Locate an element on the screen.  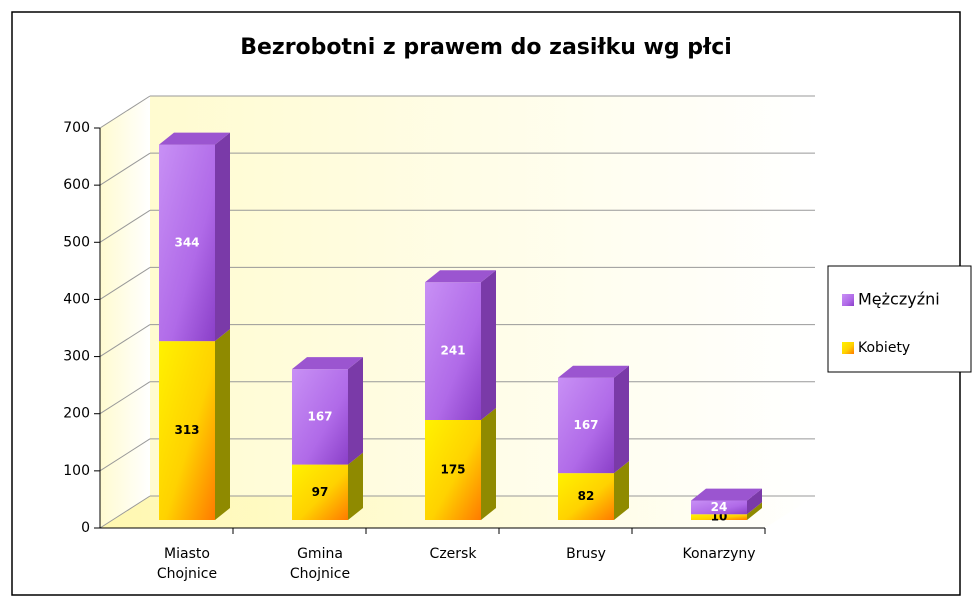
legend: Mężczyźni Kobiety is located at coordinates (899, 319).